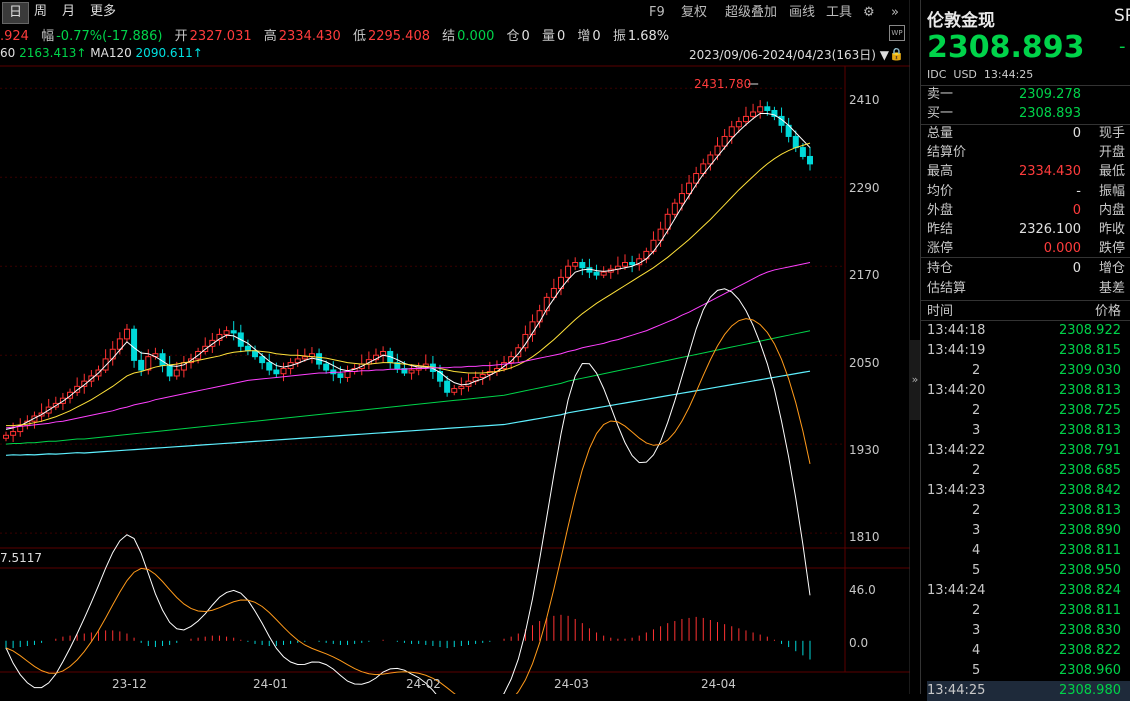  Describe the element at coordinates (1049, 172) in the screenshot. I see `stat-value: 2334.430` at that location.